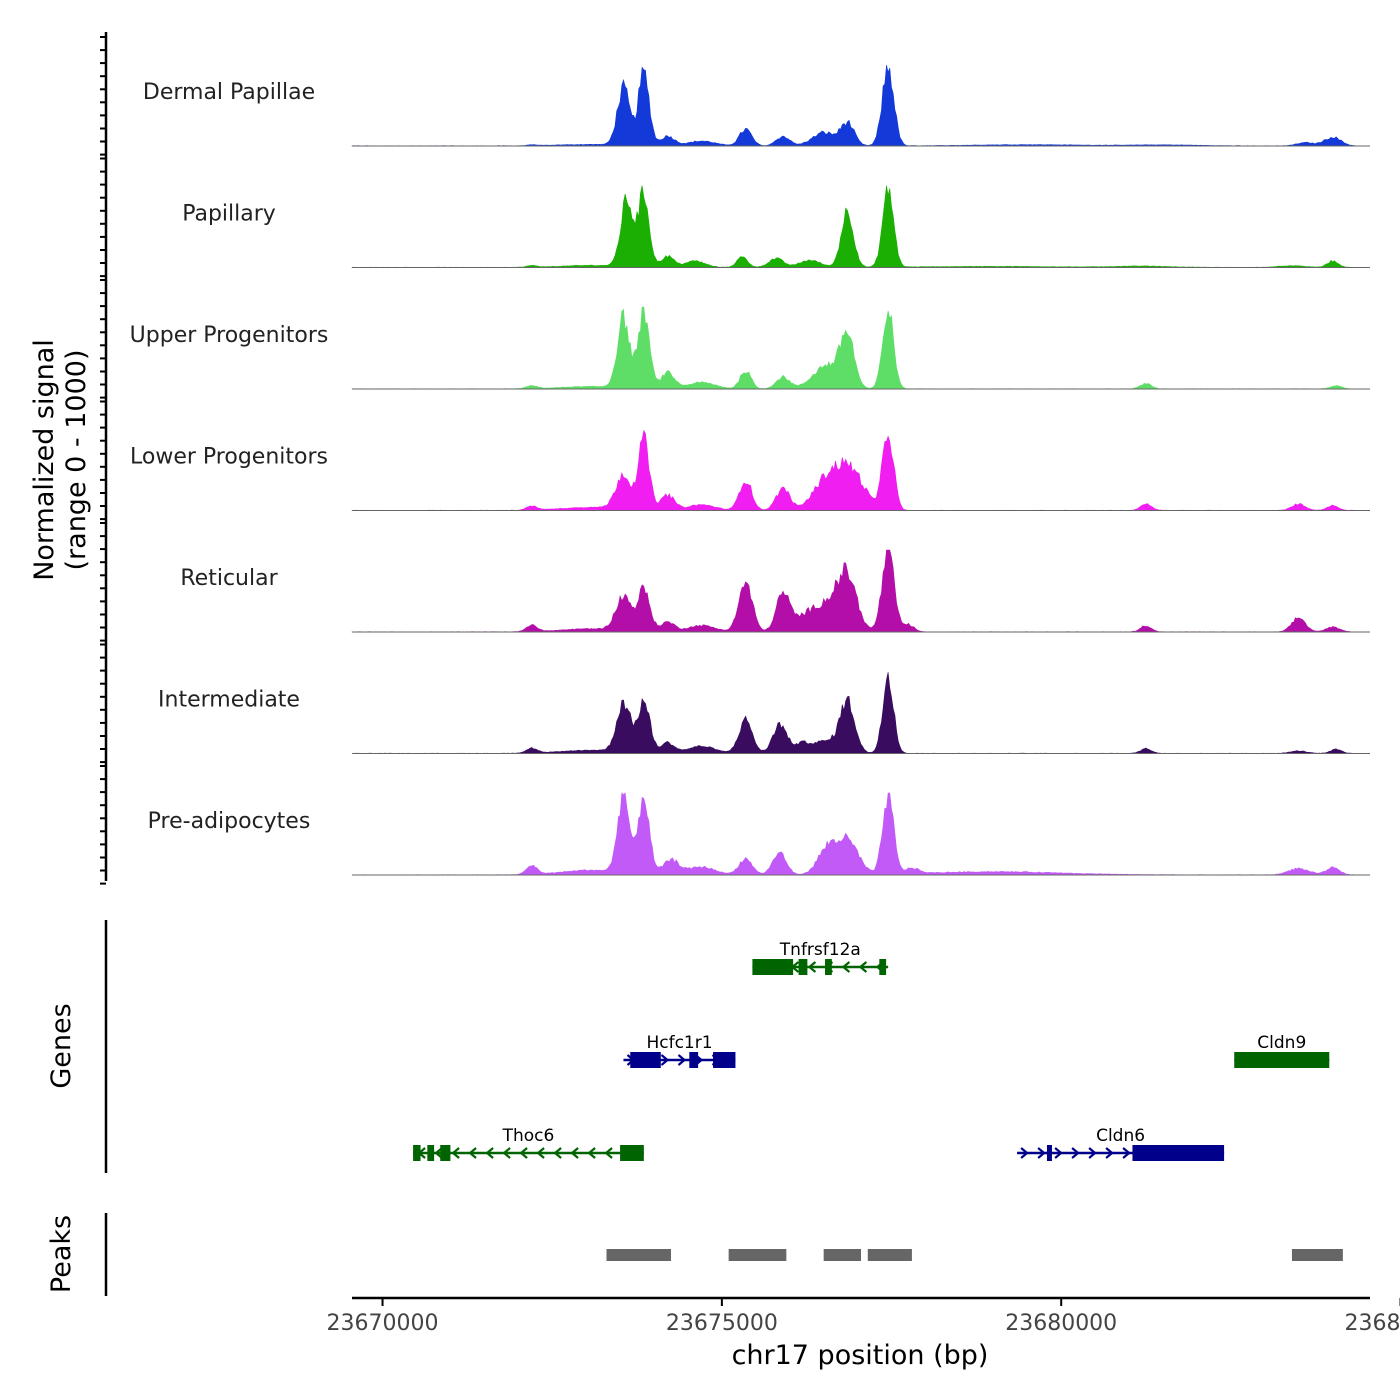 The image size is (1400, 1400). What do you see at coordinates (1281, 1043) in the screenshot?
I see `gene-label: Cldn9` at bounding box center [1281, 1043].